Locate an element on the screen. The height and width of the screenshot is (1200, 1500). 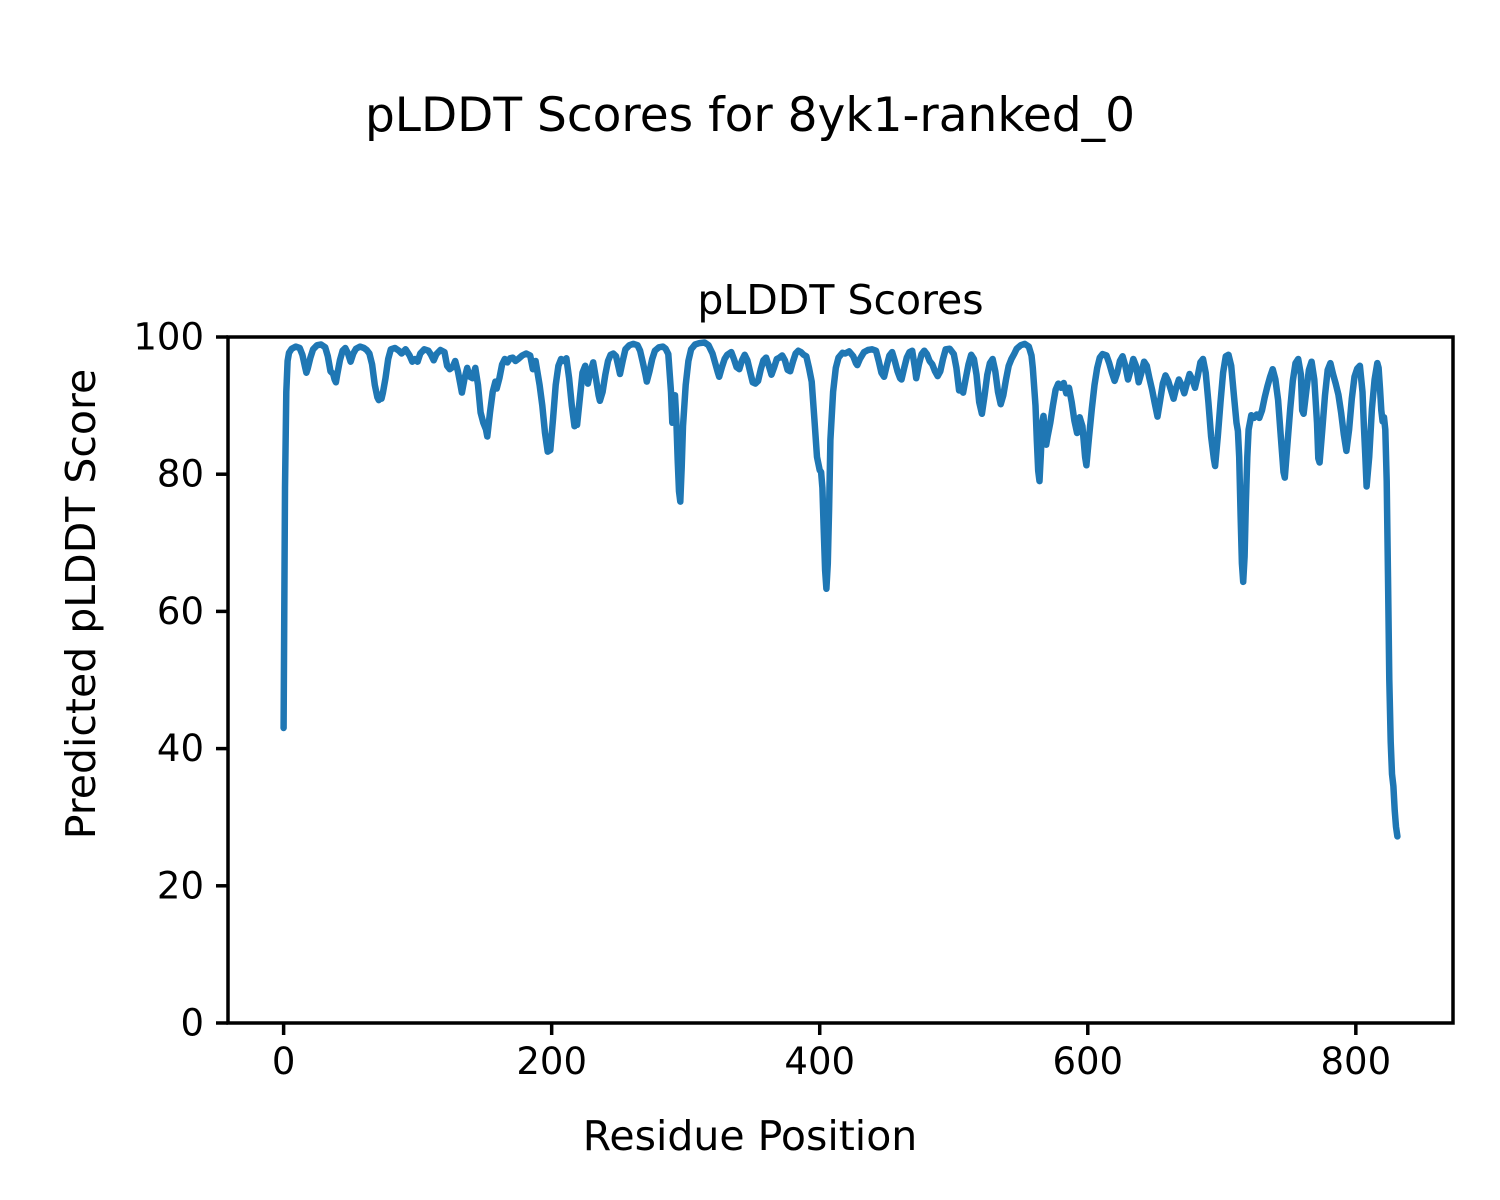
x-axis-label: Residue Position is located at coordinates (750, 1136).